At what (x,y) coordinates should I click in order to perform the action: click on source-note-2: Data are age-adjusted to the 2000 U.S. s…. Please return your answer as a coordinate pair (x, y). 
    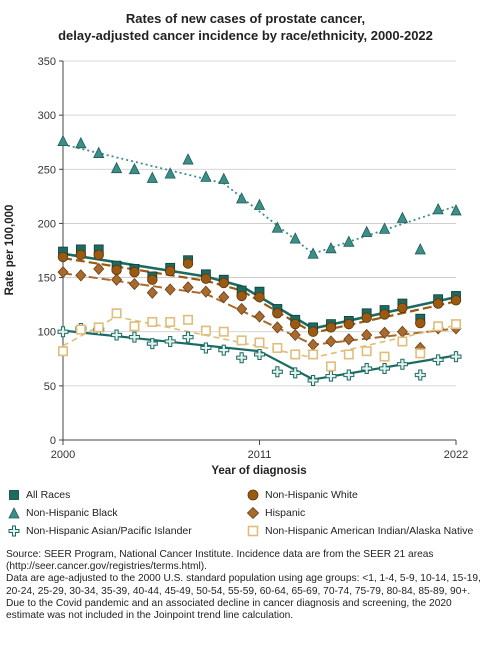
    Looking at the image, I should click on (243, 585).